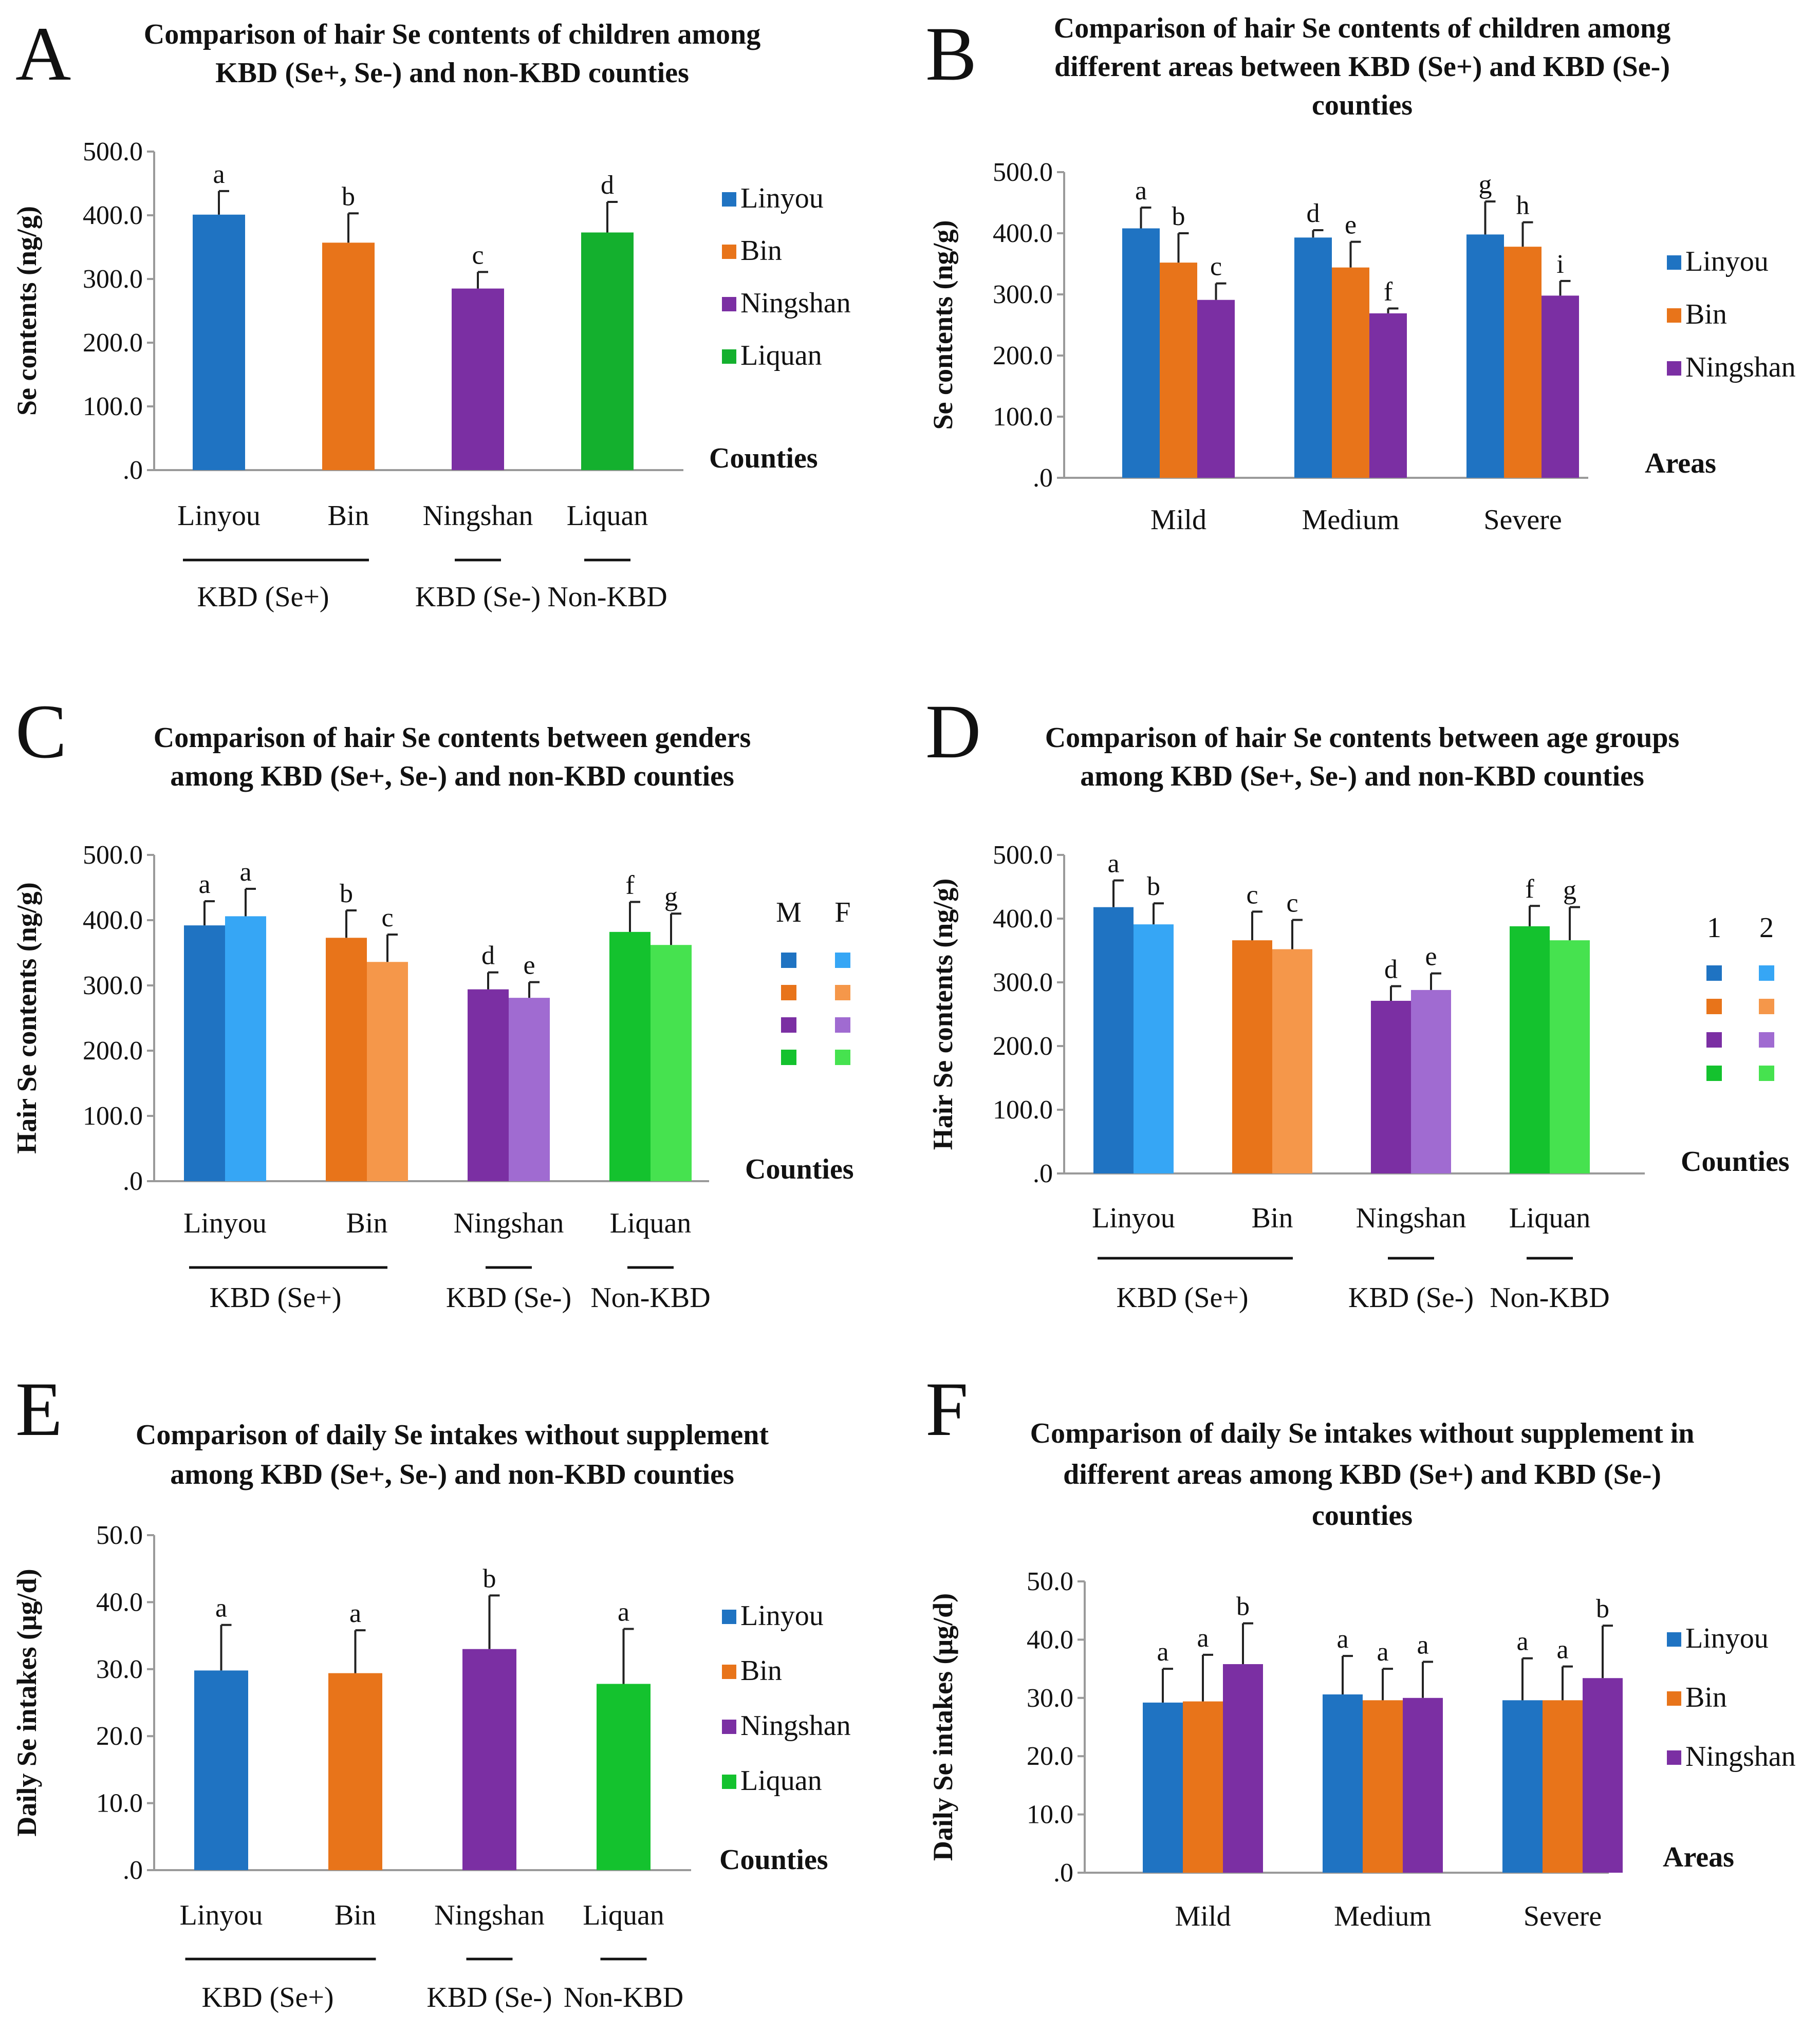 The width and height of the screenshot is (1820, 2033). Describe the element at coordinates (245, 872) in the screenshot. I see `significance-letter-1-2: a` at that location.